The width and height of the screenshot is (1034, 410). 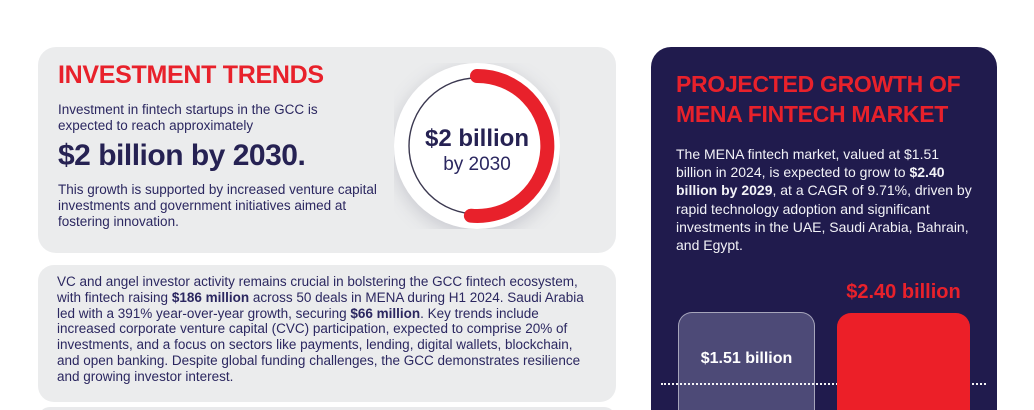 I want to click on donut-value-text: $2 billion, so click(x=476, y=138).